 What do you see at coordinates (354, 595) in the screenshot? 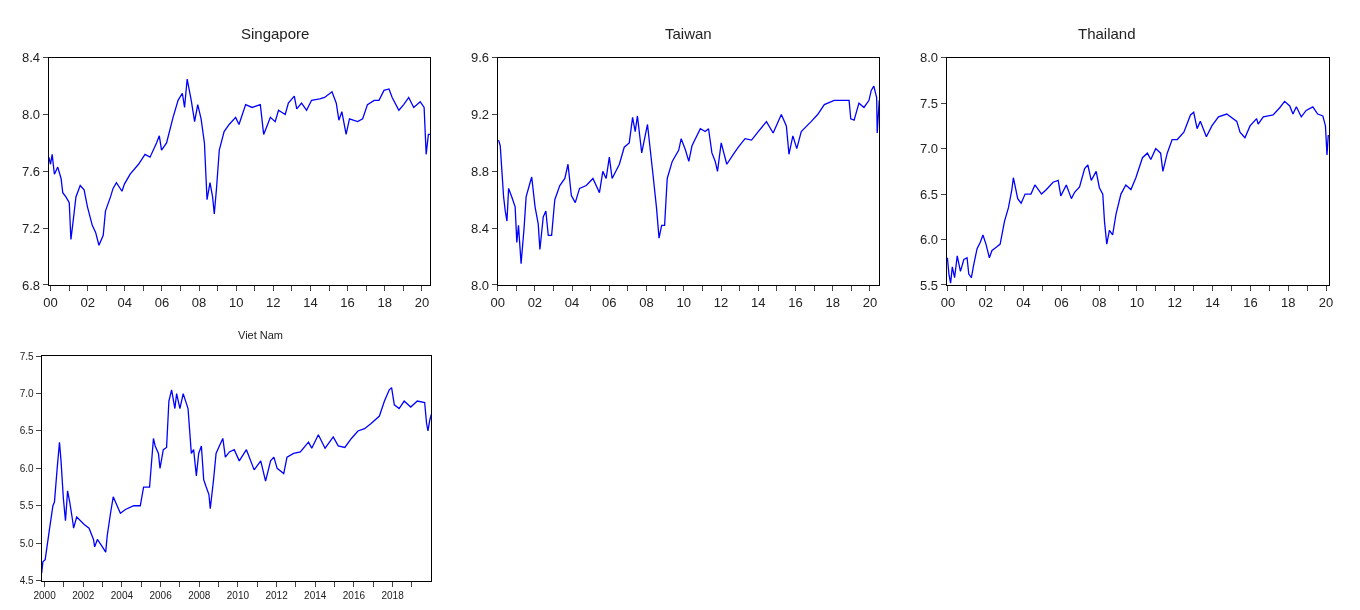
I see `x-tick-label: 2016` at bounding box center [354, 595].